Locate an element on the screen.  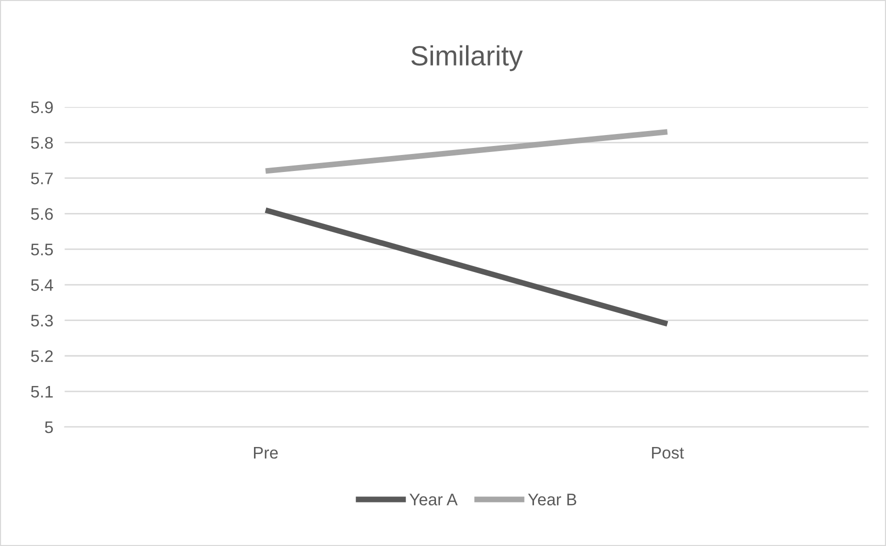
chart-title: Similarity is located at coordinates (467, 58).